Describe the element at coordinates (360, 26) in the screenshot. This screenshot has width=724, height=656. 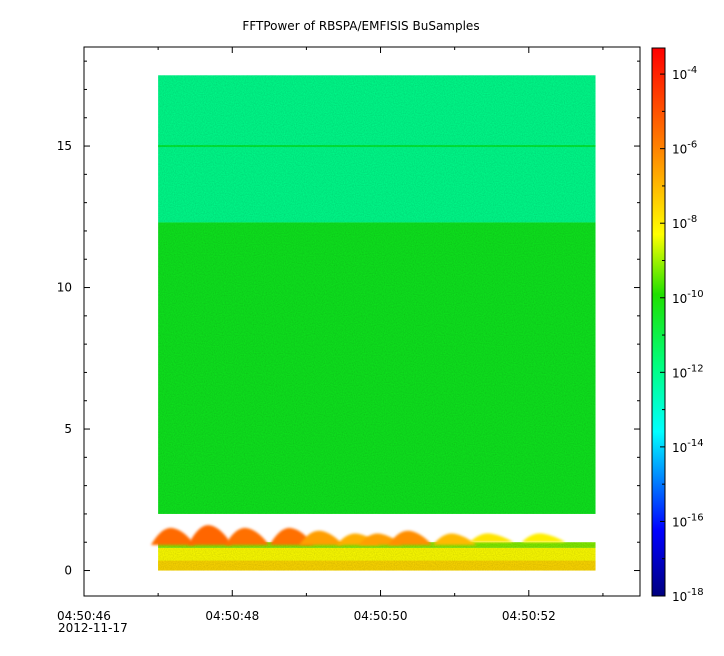
I see `chart-title: FFTPower of RBSPA/EMFISIS BuSamples` at that location.